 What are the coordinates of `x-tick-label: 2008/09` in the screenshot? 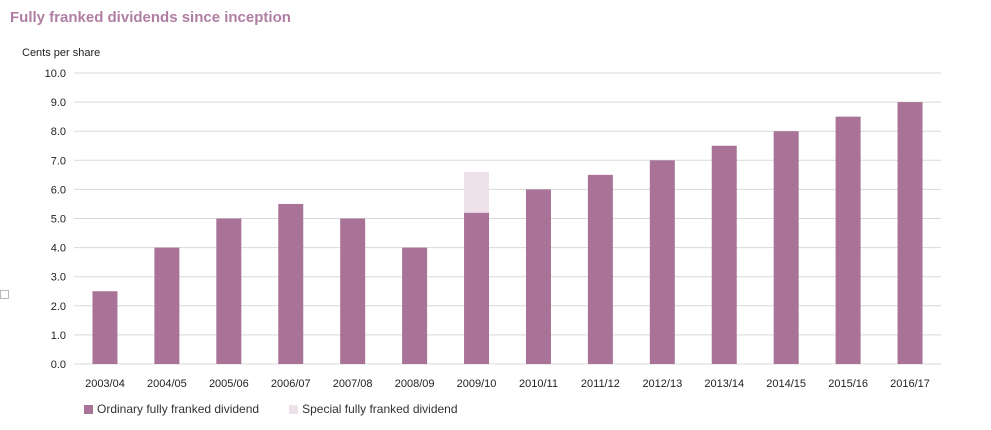 It's located at (415, 384).